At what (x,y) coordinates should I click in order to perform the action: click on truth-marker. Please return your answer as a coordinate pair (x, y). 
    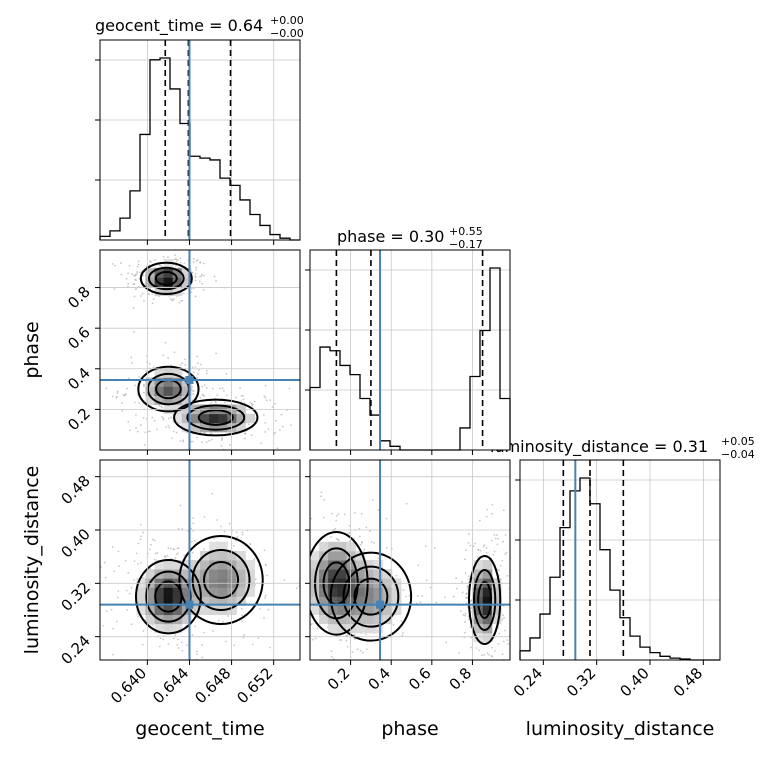
    Looking at the image, I should click on (189, 604).